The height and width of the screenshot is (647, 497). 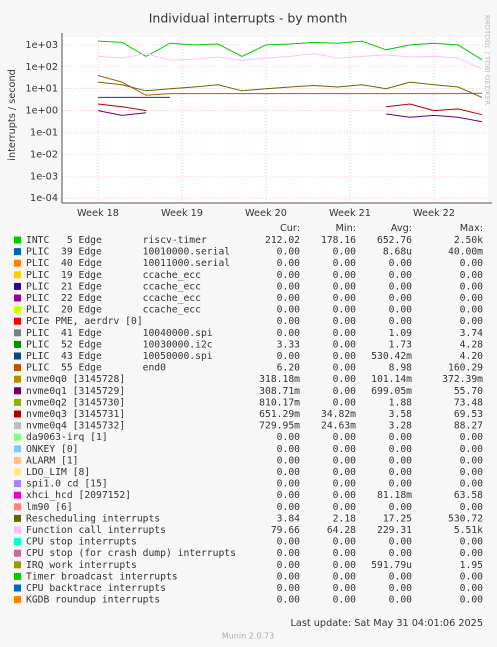 I want to click on legend-name: CPU backtrace interrupts, so click(x=96, y=588).